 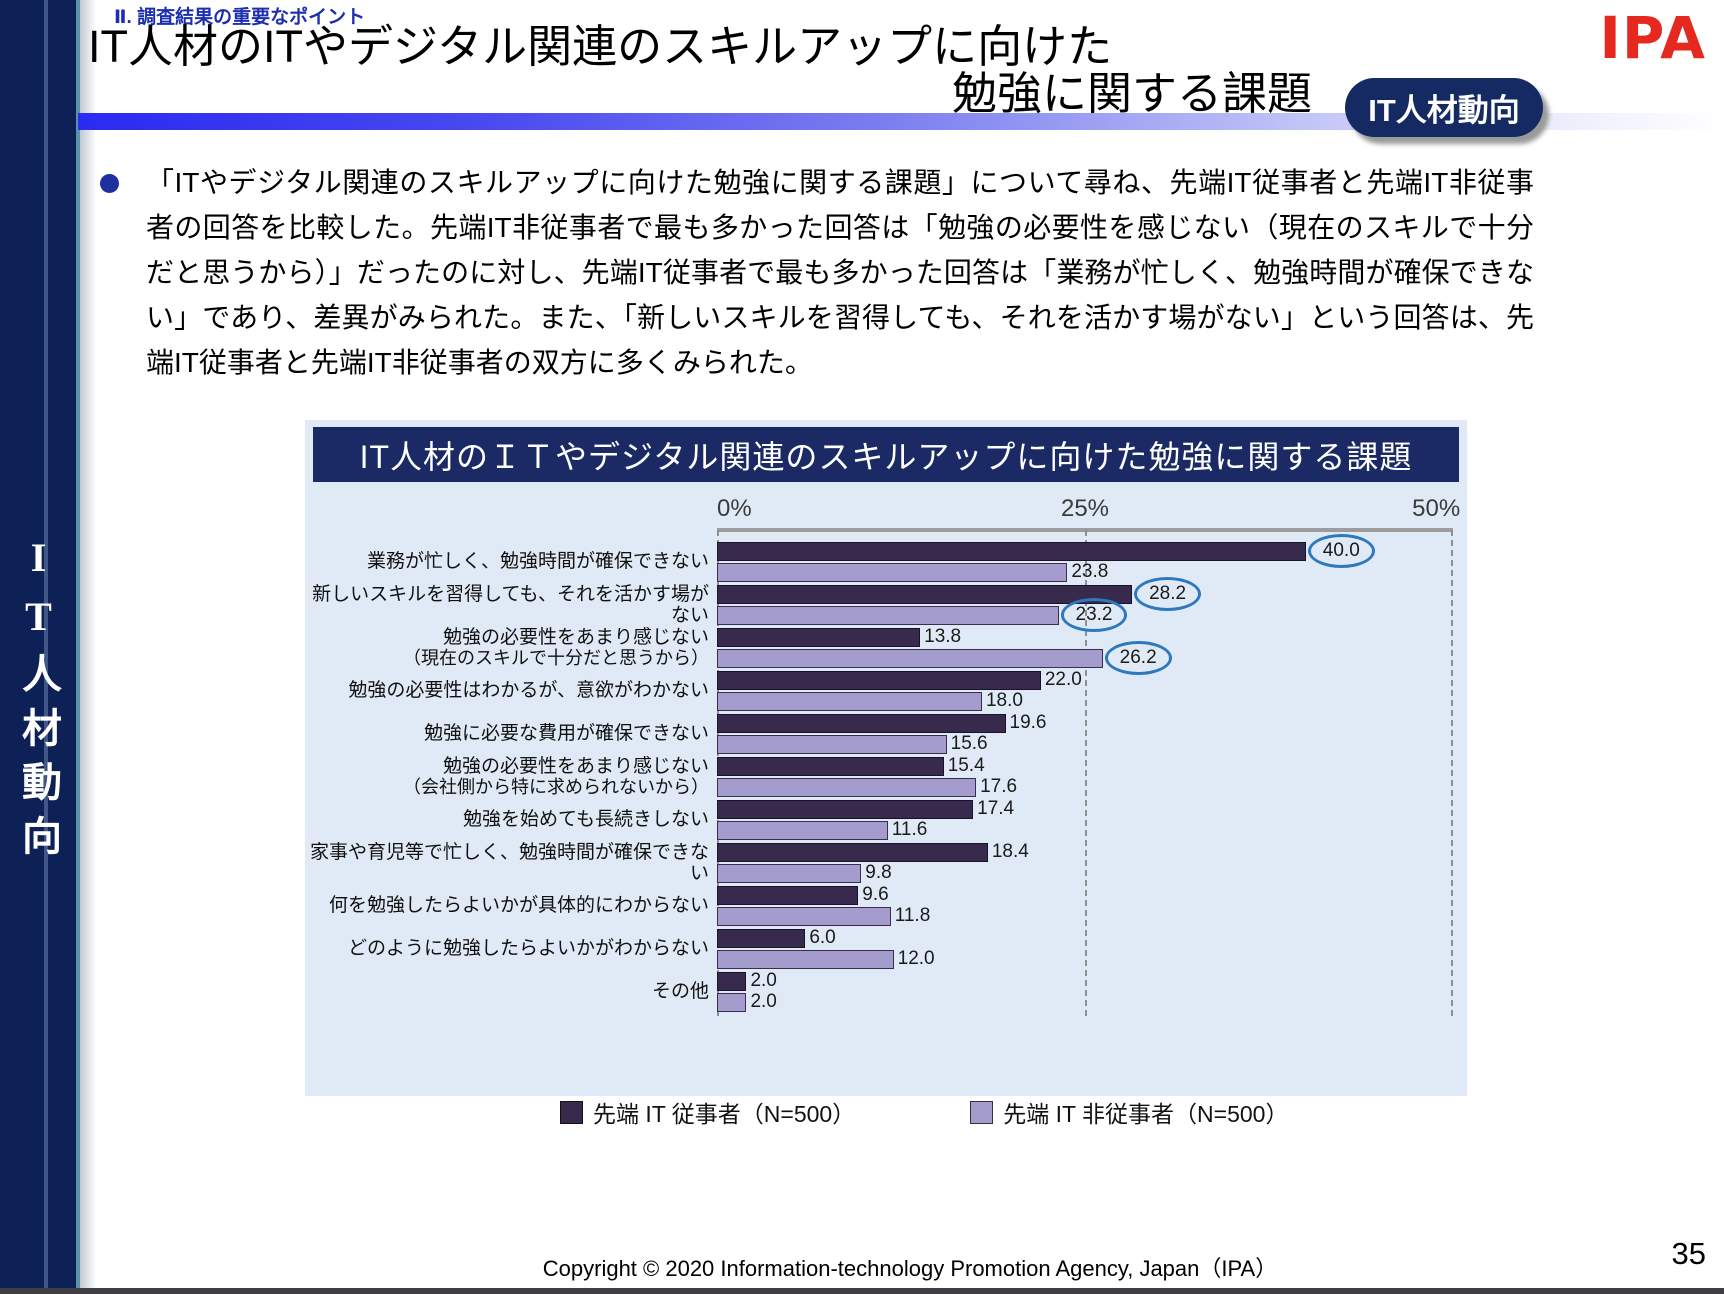 What do you see at coordinates (78, 647) in the screenshot?
I see `sidebar-edge-line` at bounding box center [78, 647].